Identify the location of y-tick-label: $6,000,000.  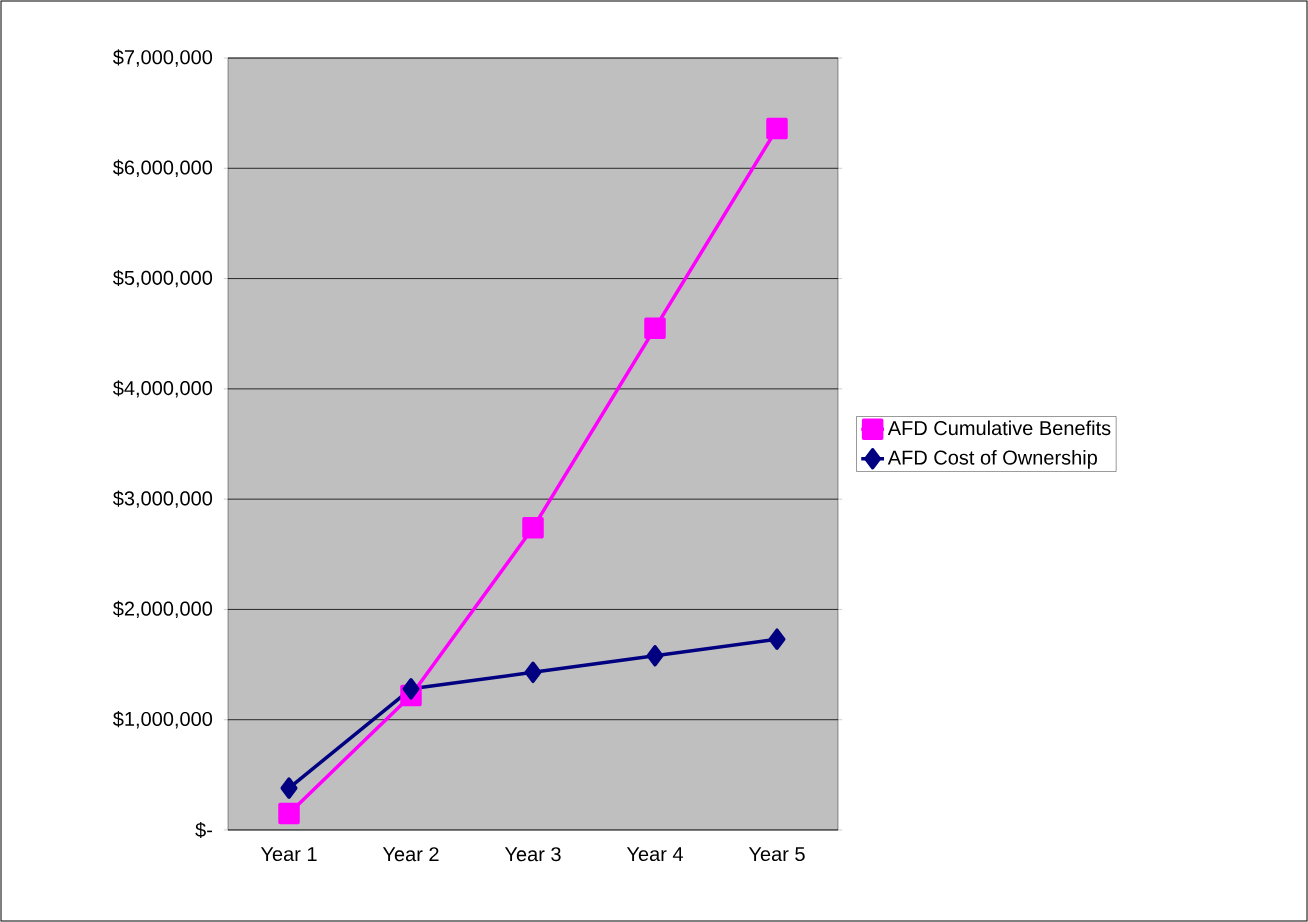
(162, 168).